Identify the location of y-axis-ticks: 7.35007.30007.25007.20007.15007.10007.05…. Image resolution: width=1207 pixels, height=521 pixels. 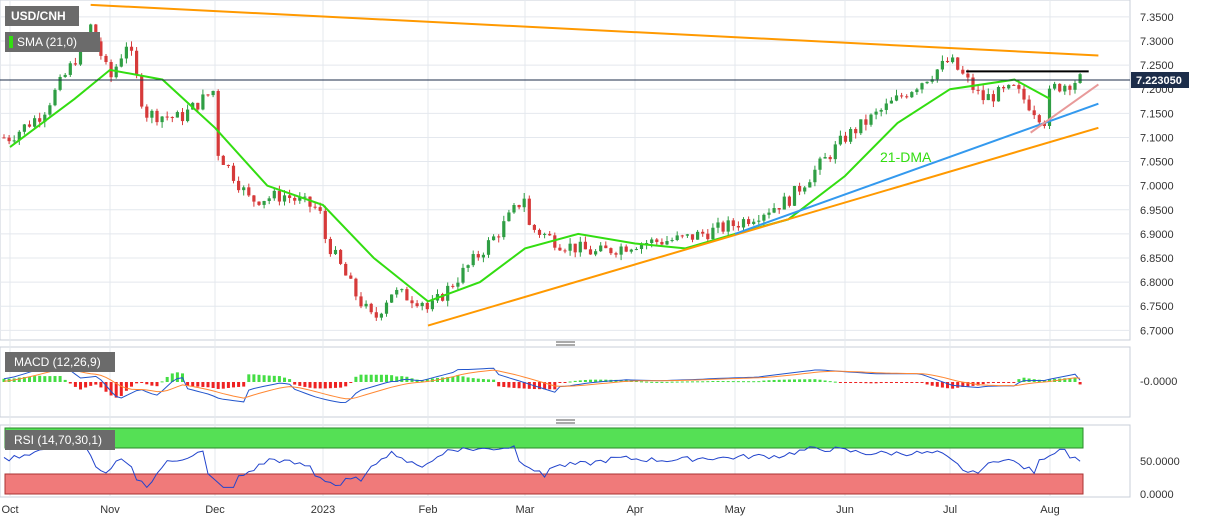
(1157, 174).